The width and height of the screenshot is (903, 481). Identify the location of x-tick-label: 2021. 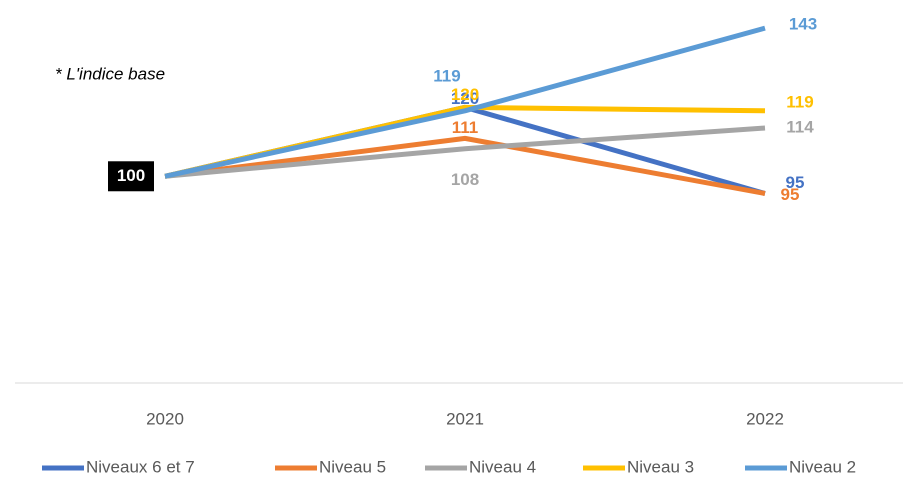
(465, 418).